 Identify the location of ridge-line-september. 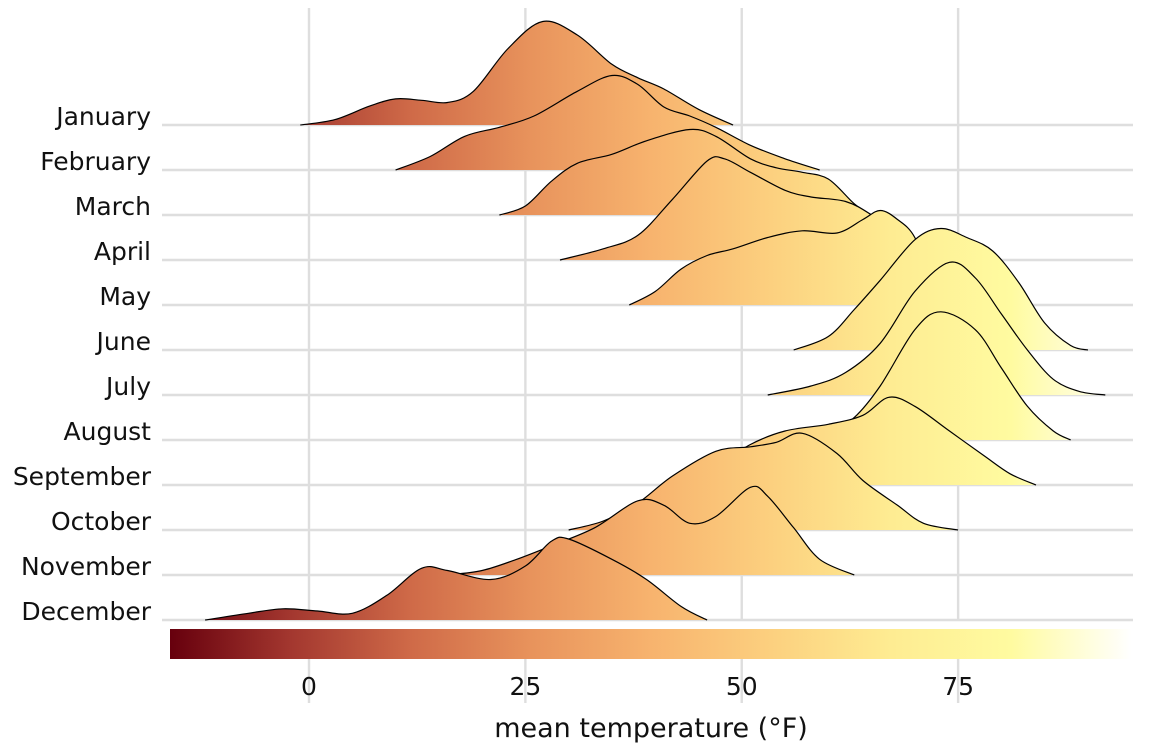
(863, 441).